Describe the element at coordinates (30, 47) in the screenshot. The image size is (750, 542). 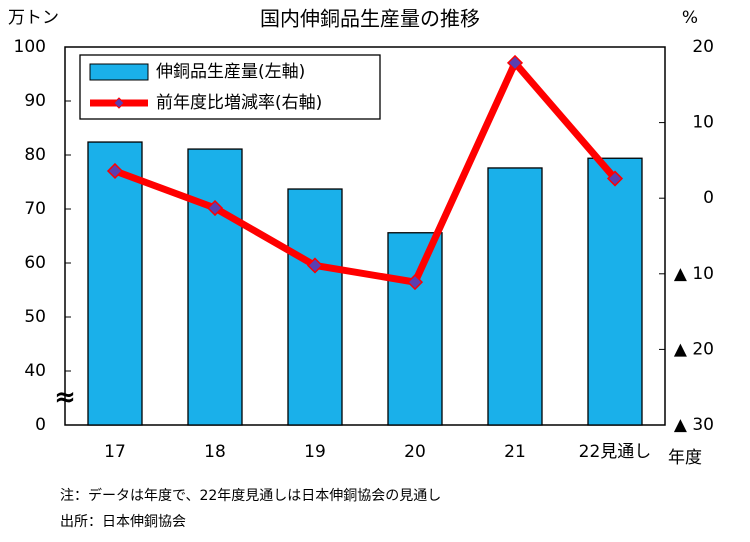
I see `y-tick-label: 100` at that location.